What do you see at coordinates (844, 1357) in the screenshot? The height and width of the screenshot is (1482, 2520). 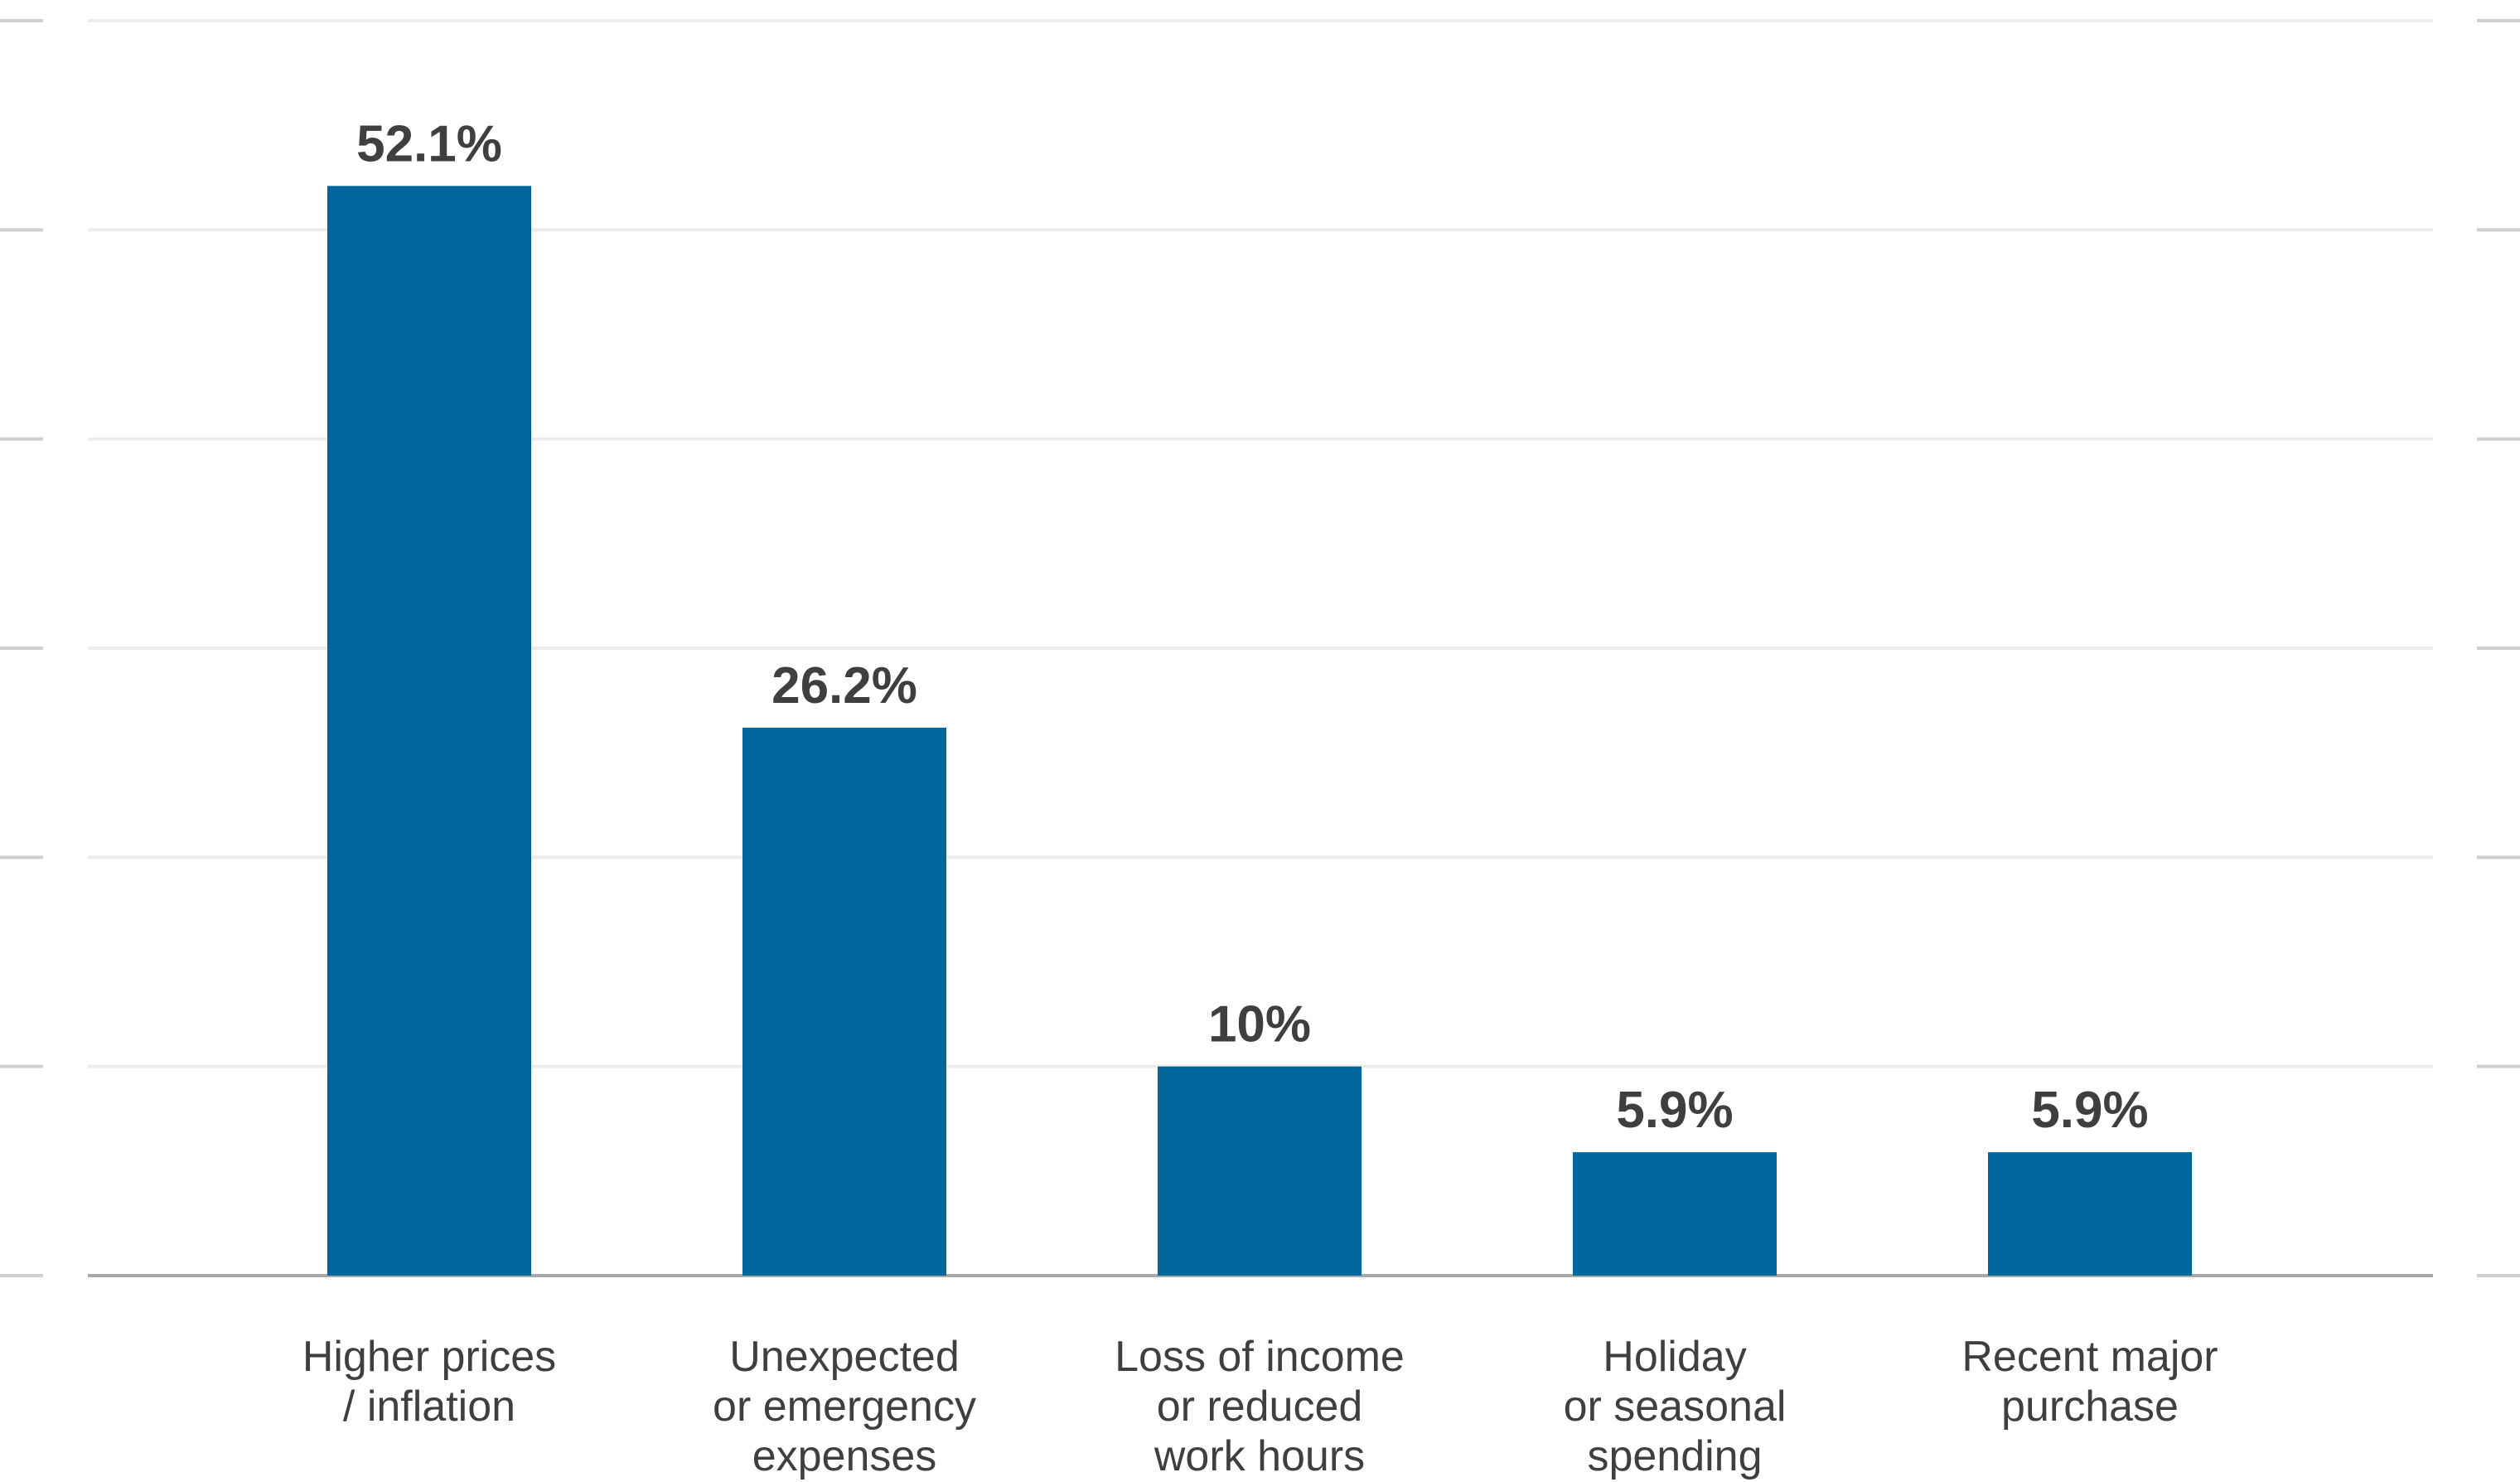 I see `category-label: Unexpected` at bounding box center [844, 1357].